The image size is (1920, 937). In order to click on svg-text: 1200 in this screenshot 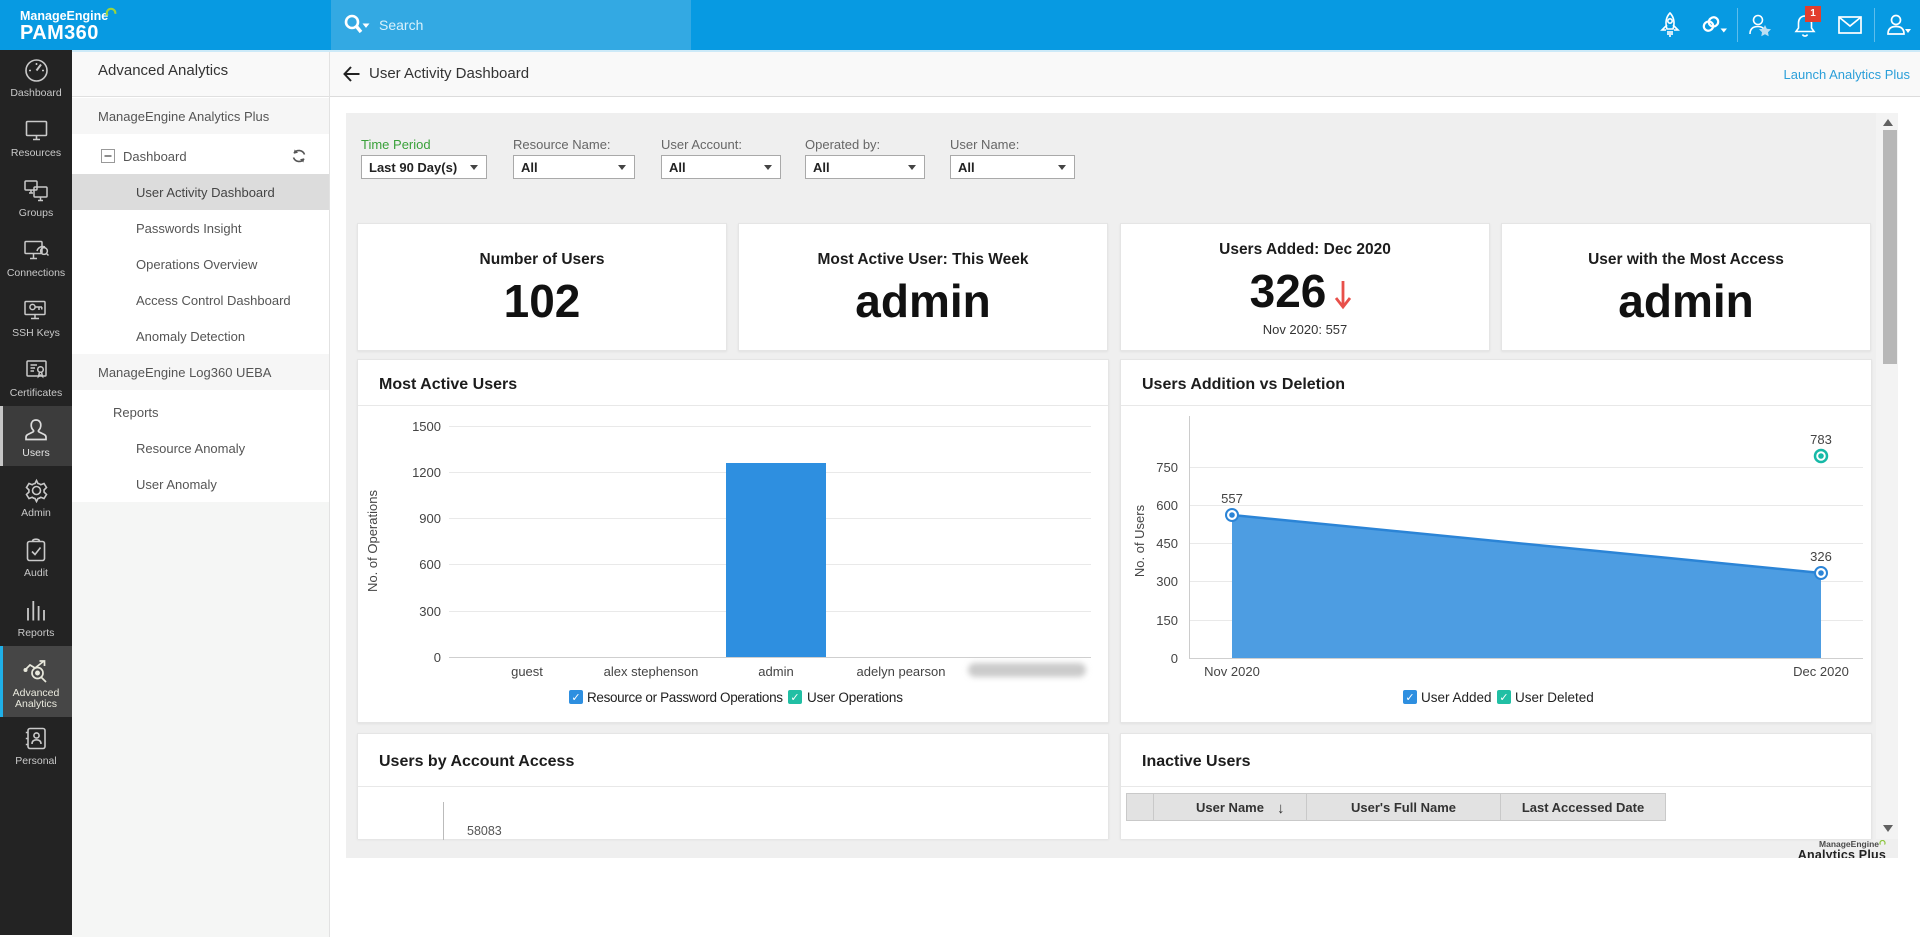, I will do `click(426, 472)`.